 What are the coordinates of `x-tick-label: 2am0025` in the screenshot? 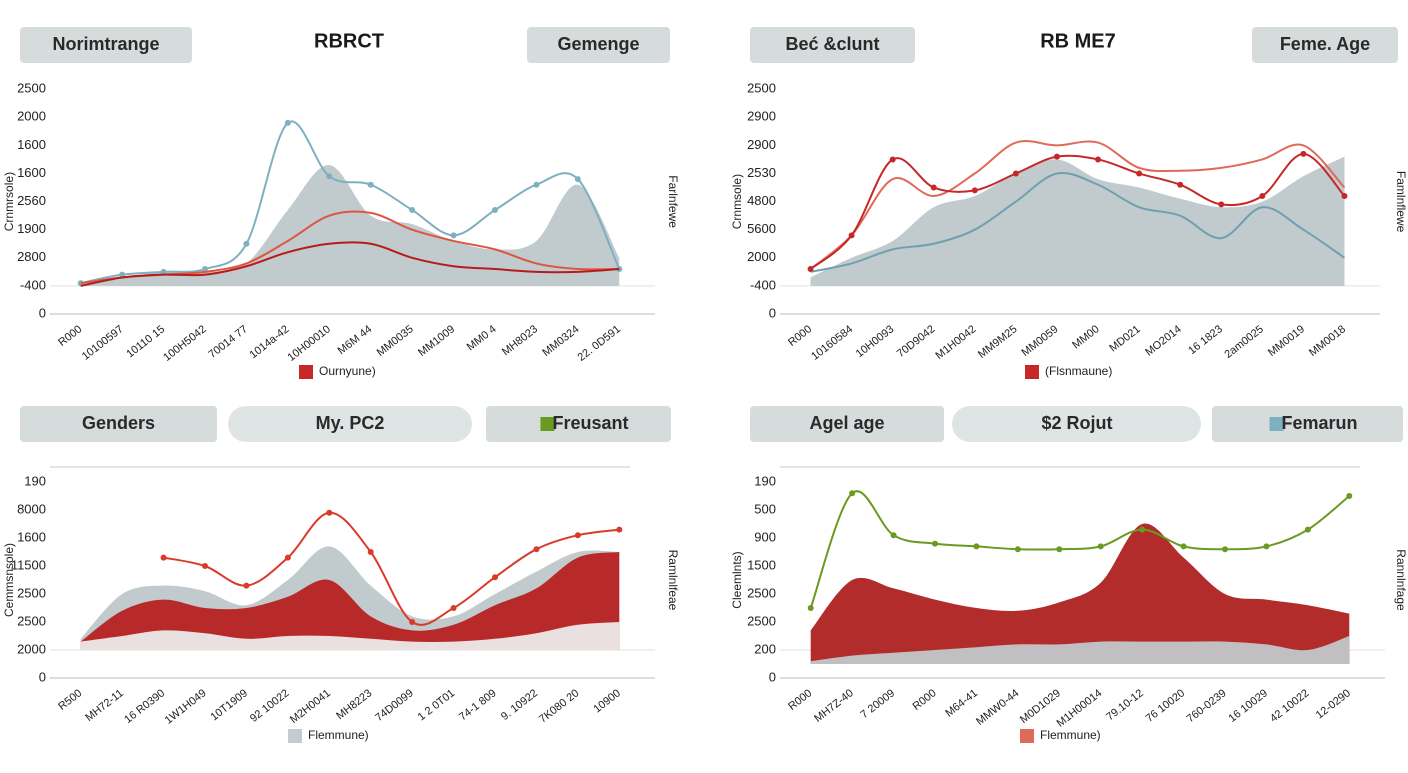 It's located at (1244, 342).